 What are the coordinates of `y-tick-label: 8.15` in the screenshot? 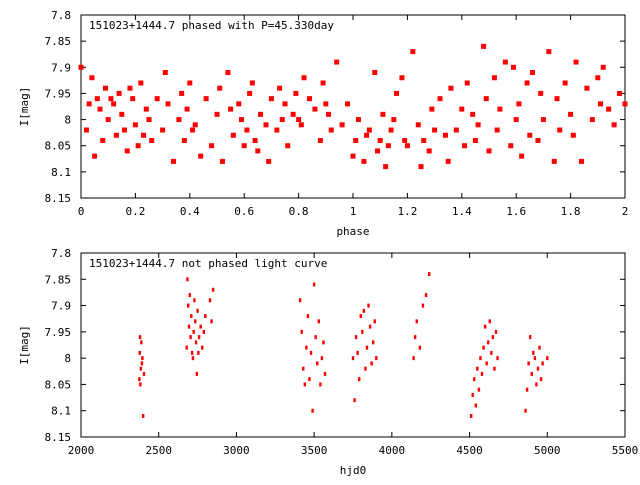 It's located at (58, 437).